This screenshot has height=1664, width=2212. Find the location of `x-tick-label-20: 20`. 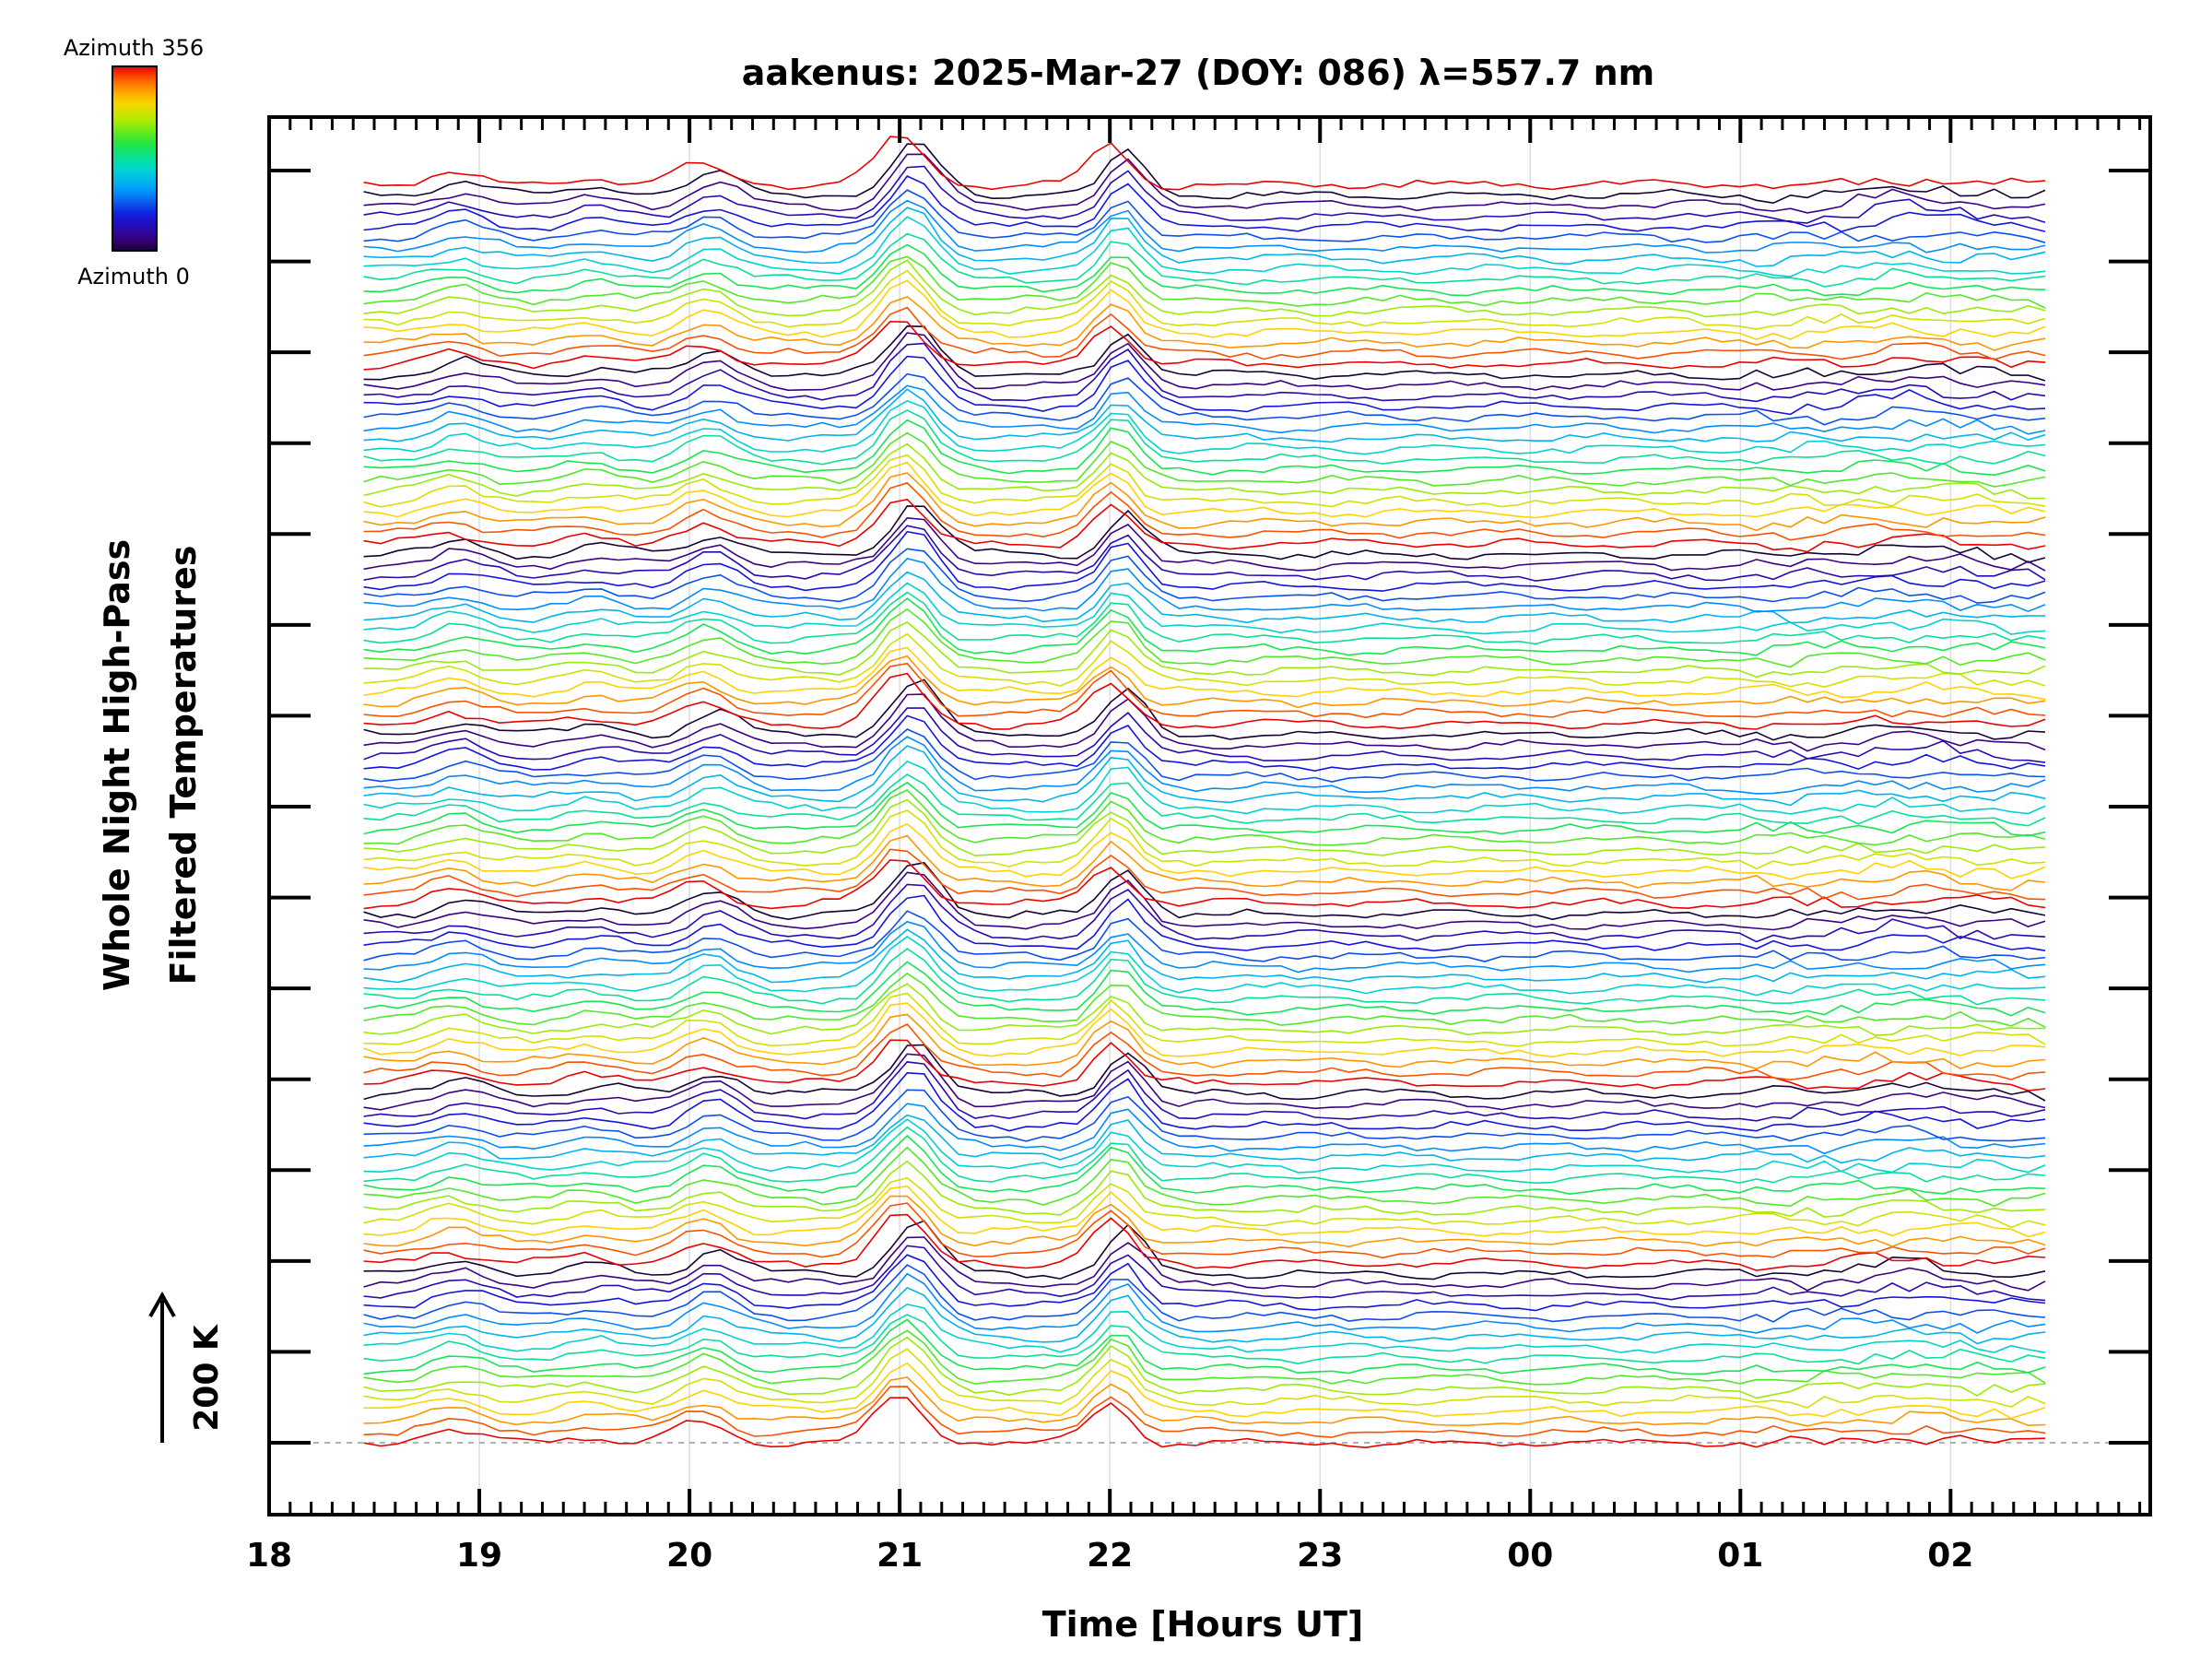

x-tick-label-20: 20 is located at coordinates (689, 1556).